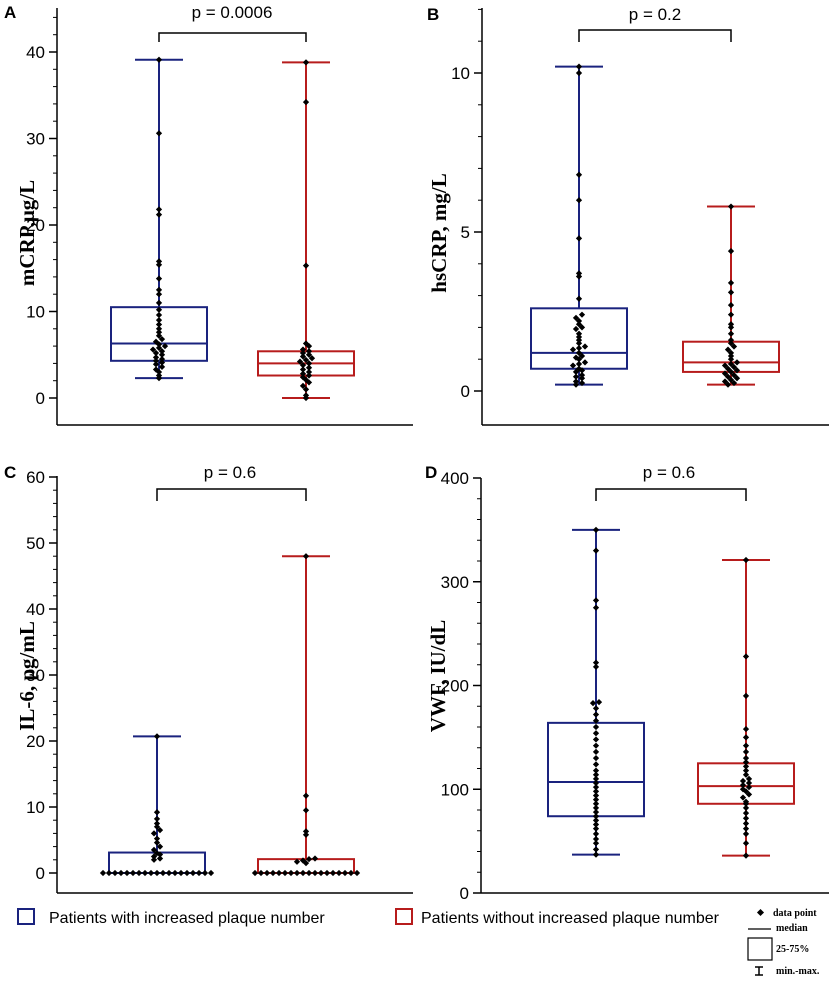 Image resolution: width=829 pixels, height=985 pixels. What do you see at coordinates (655, 35) in the screenshot?
I see `panel-b-significance-bracket` at bounding box center [655, 35].